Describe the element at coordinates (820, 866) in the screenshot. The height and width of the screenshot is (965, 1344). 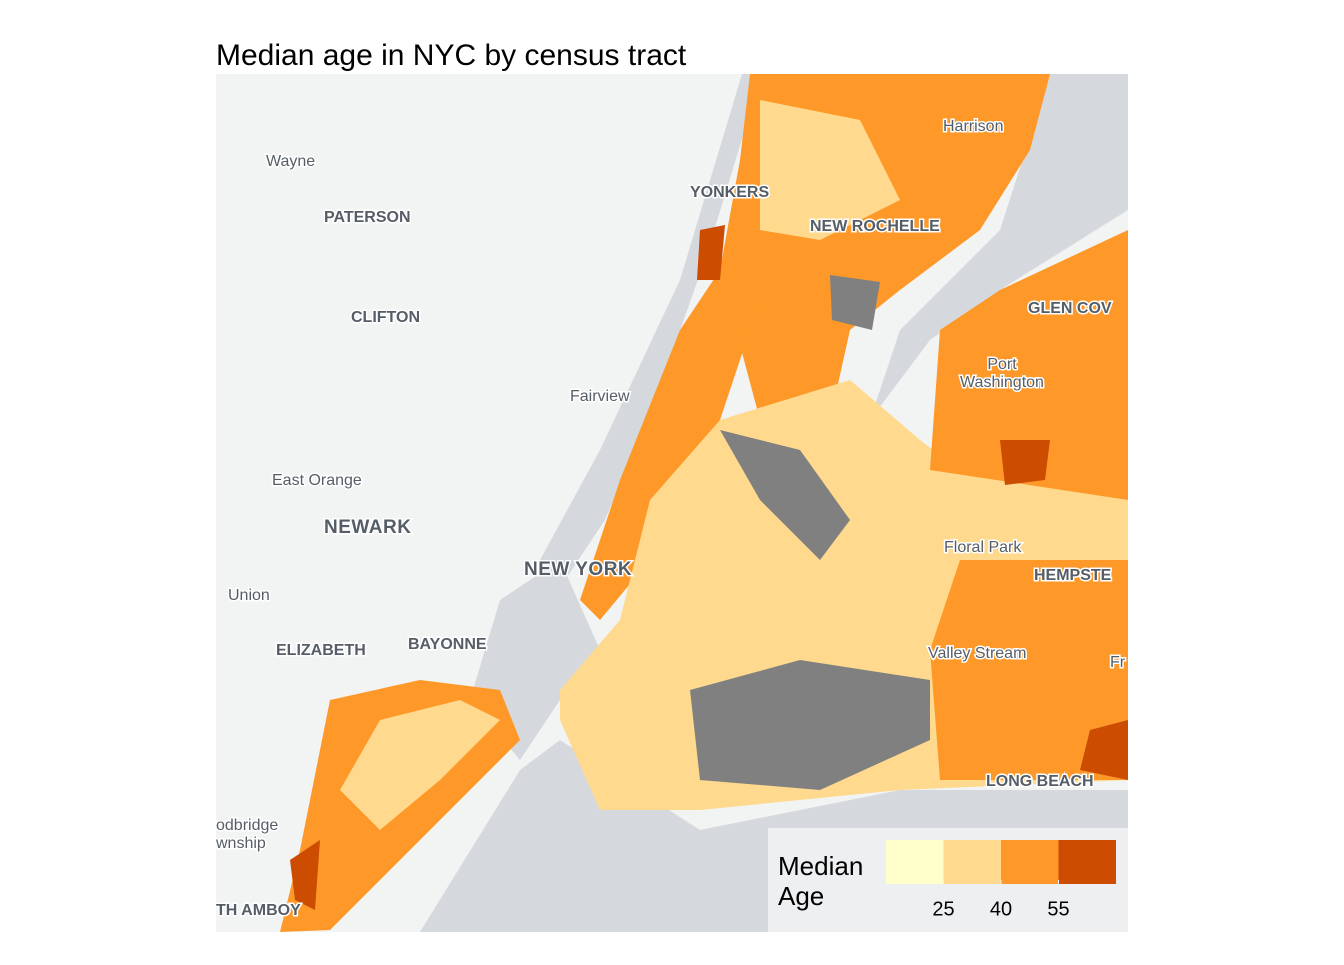
I see `legend-title: Median` at that location.